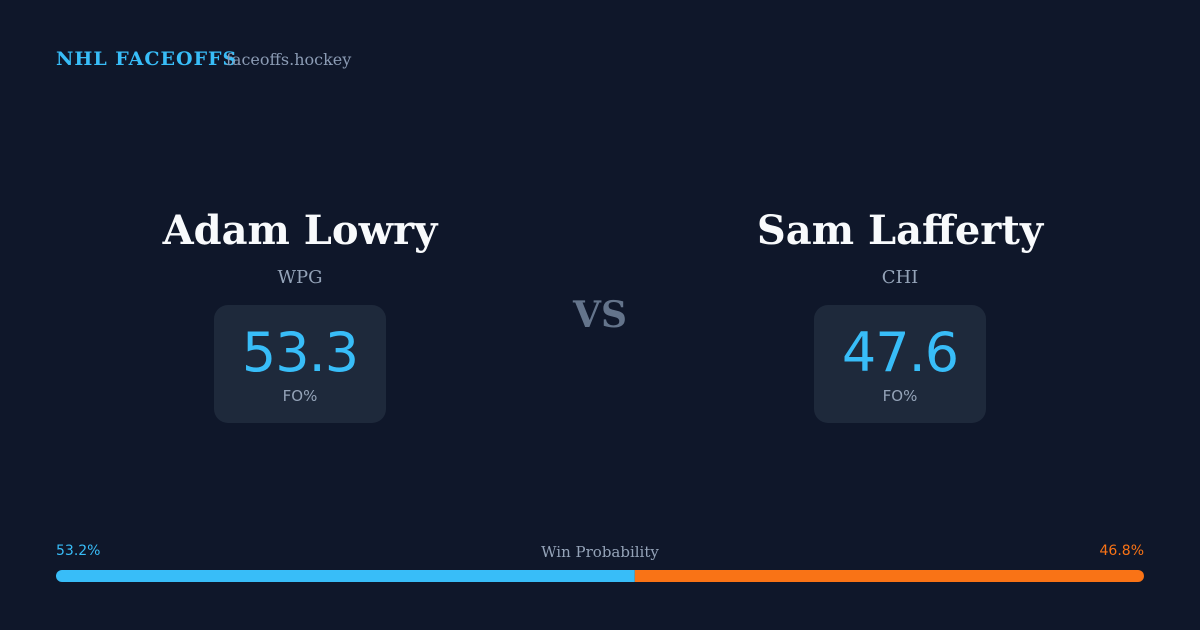 Image resolution: width=1200 pixels, height=630 pixels. Describe the element at coordinates (900, 277) in the screenshot. I see `team: CHI` at that location.